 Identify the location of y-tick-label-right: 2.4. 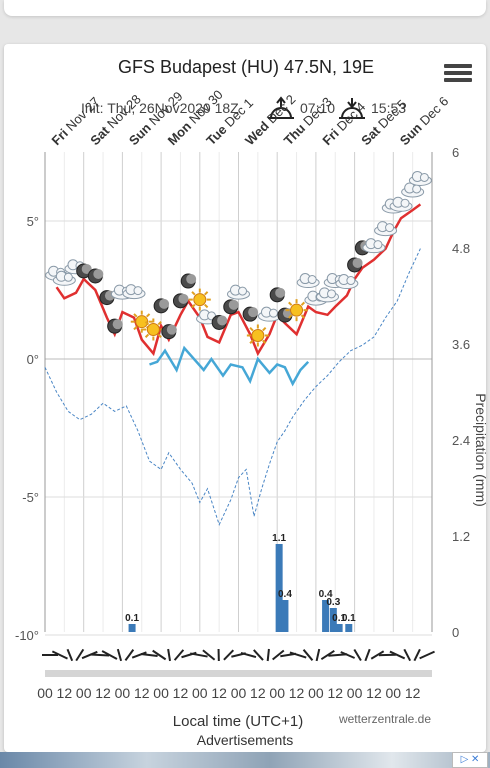
(461, 440).